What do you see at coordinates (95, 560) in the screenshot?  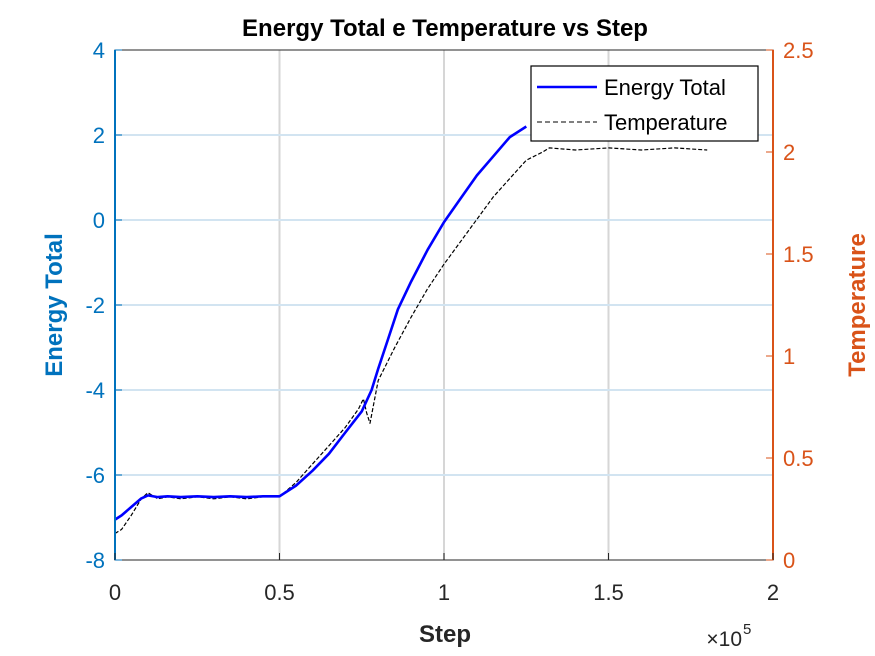 I see `left-y-tick-label: -8` at bounding box center [95, 560].